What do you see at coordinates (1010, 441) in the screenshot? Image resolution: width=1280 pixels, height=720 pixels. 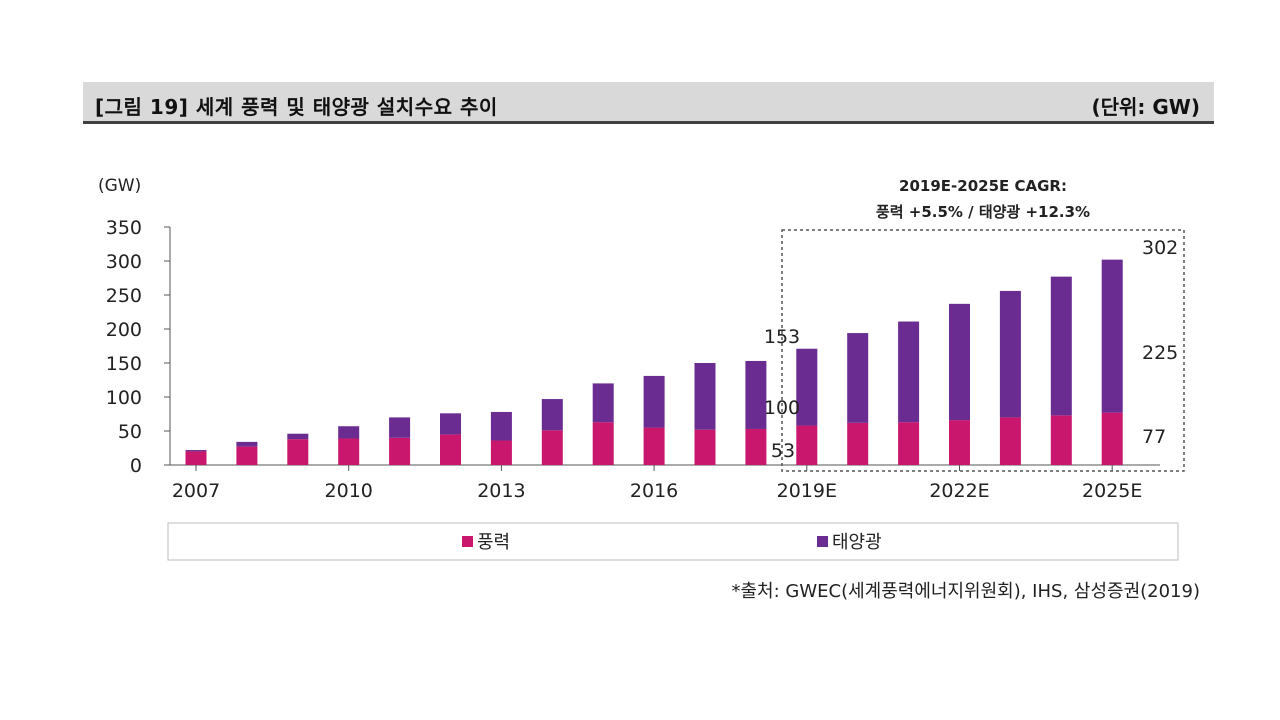 I see `bar-wind-2023E` at bounding box center [1010, 441].